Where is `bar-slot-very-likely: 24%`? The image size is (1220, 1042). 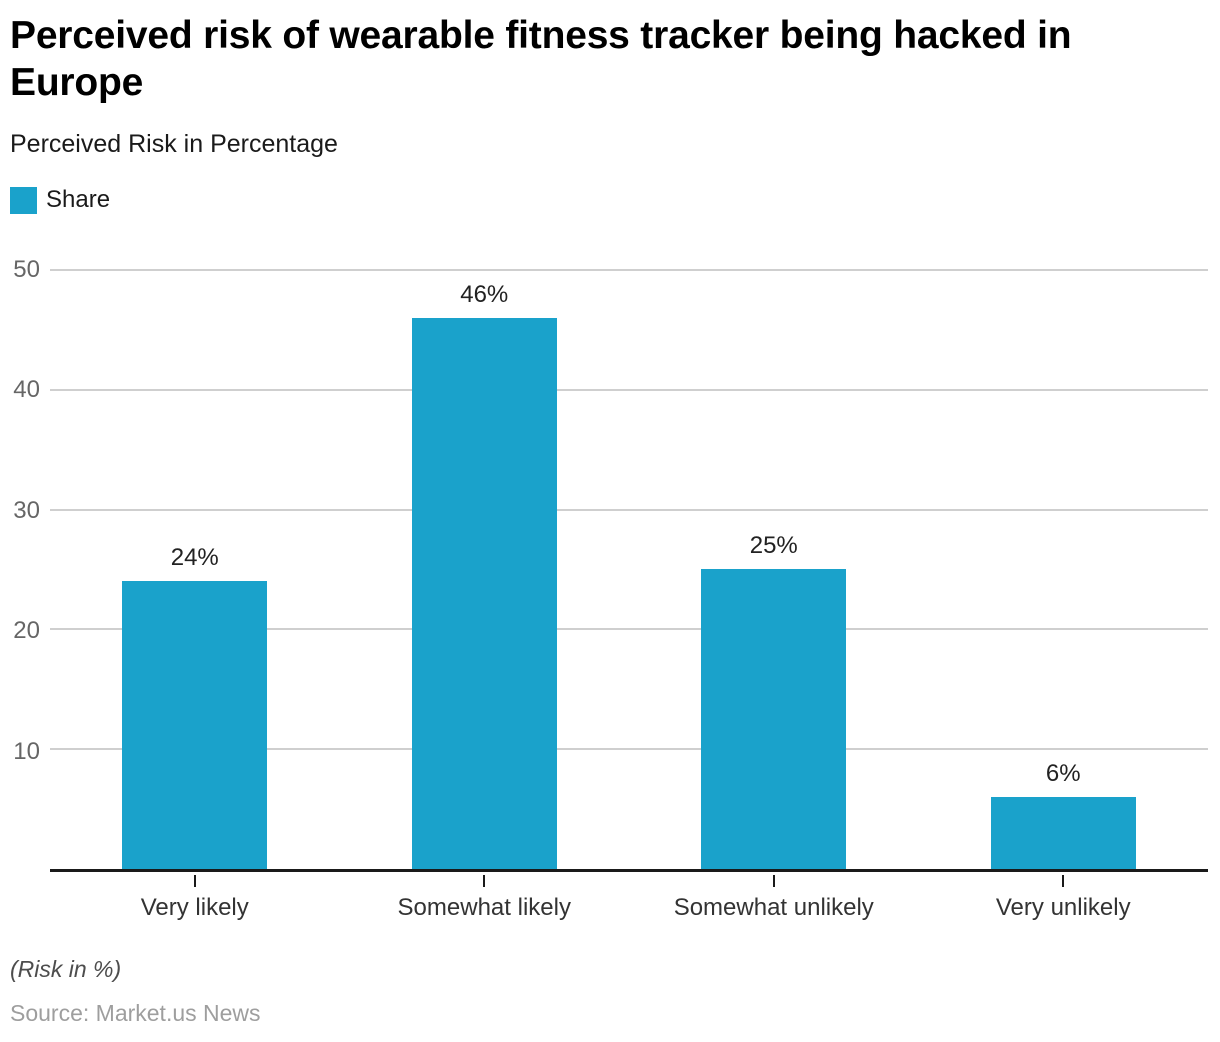
bar-slot-very-likely: 24% is located at coordinates (195, 554).